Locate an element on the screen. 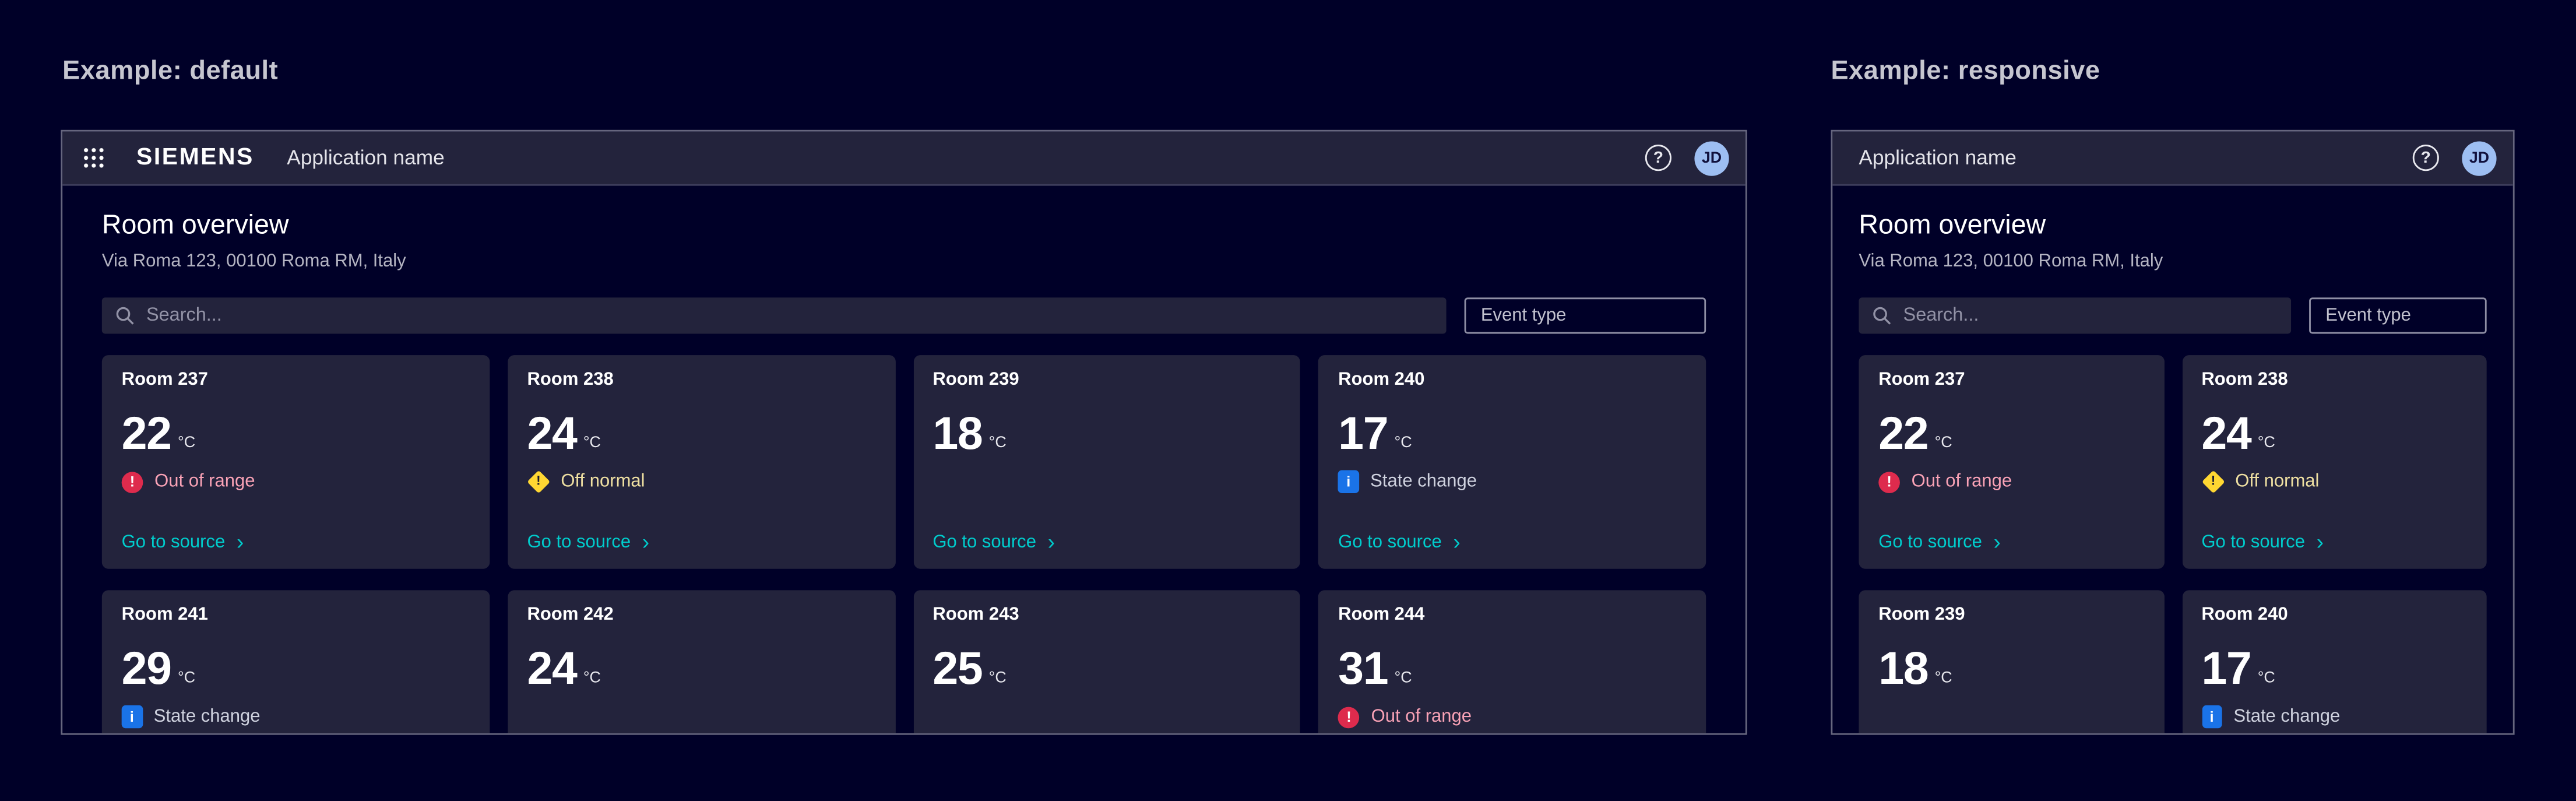 The image size is (2576, 801). application-name: Application name is located at coordinates (1938, 158).